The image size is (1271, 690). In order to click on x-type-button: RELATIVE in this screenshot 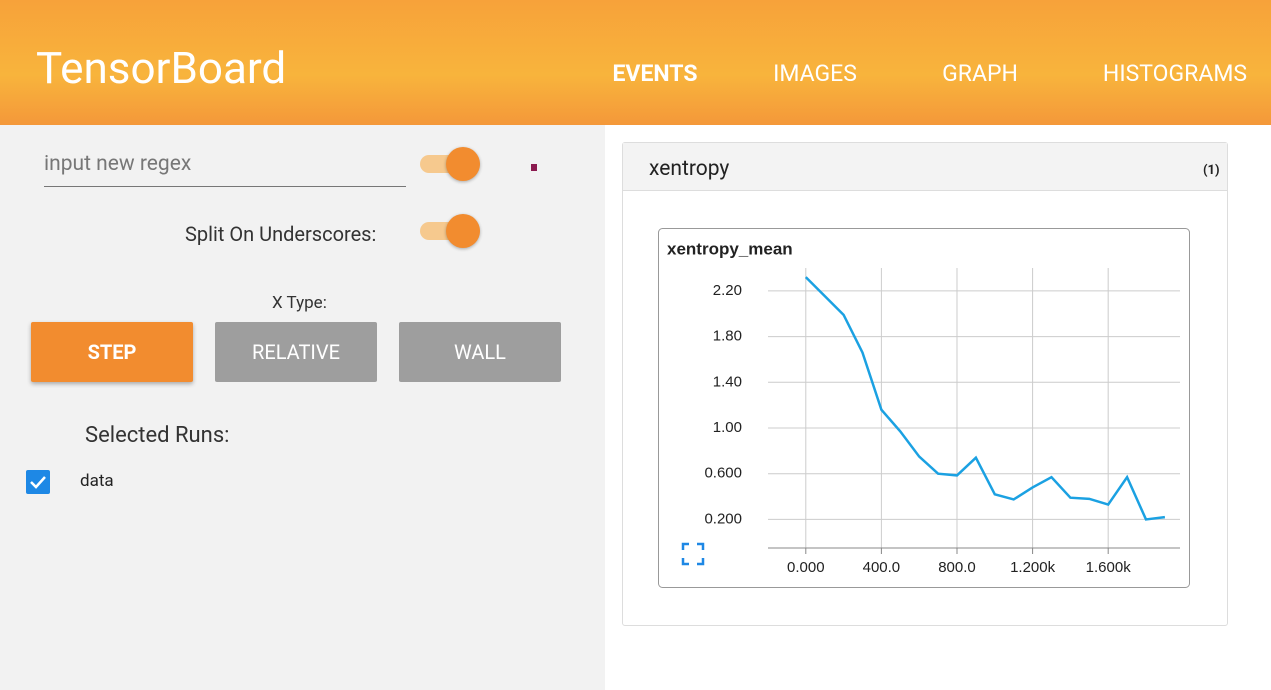, I will do `click(296, 352)`.